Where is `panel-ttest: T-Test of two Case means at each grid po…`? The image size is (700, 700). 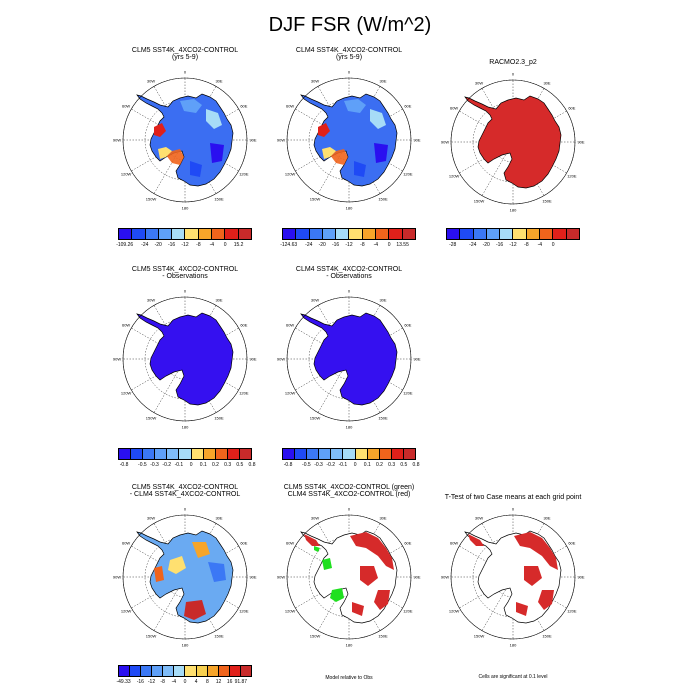
panel-ttest: T-Test of two Case means at each grid po… is located at coordinates (513, 573).